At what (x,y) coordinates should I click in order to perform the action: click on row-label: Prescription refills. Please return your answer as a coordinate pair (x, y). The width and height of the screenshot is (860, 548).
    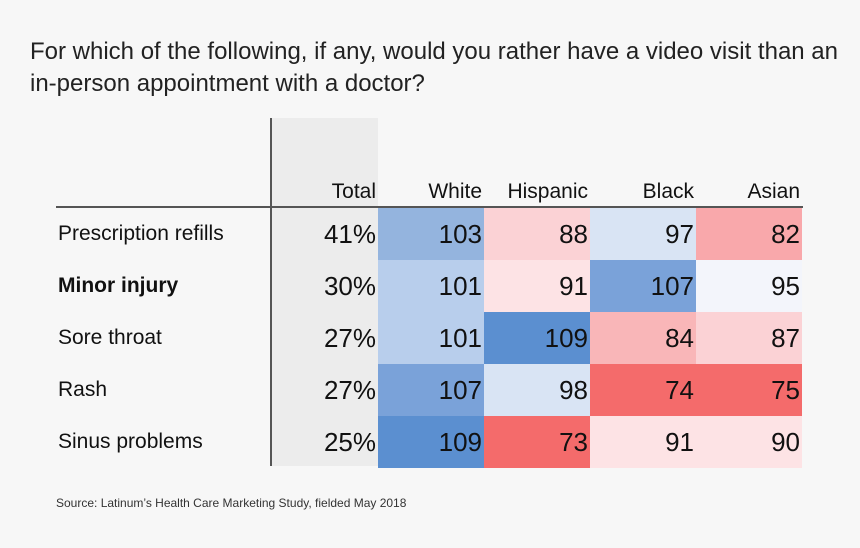
    Looking at the image, I should click on (141, 233).